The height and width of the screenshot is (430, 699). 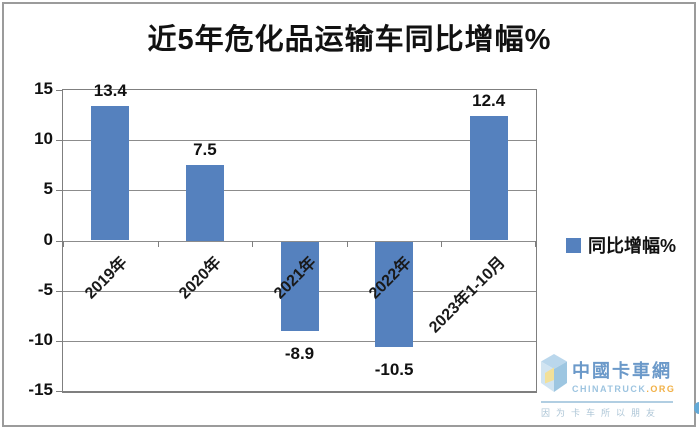 I want to click on edge-cursor-dot, so click(x=696, y=408).